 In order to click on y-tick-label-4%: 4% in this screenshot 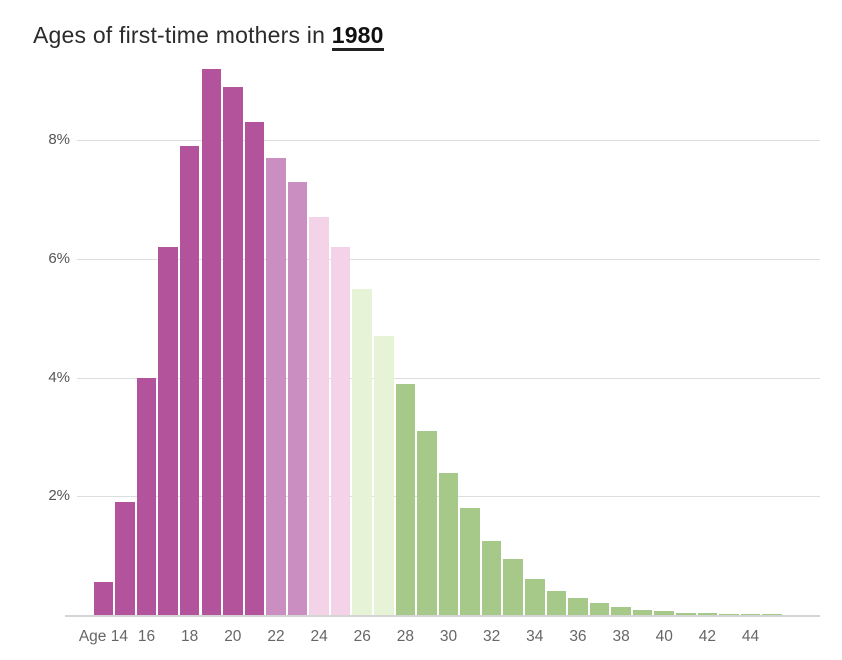, I will do `click(59, 377)`.